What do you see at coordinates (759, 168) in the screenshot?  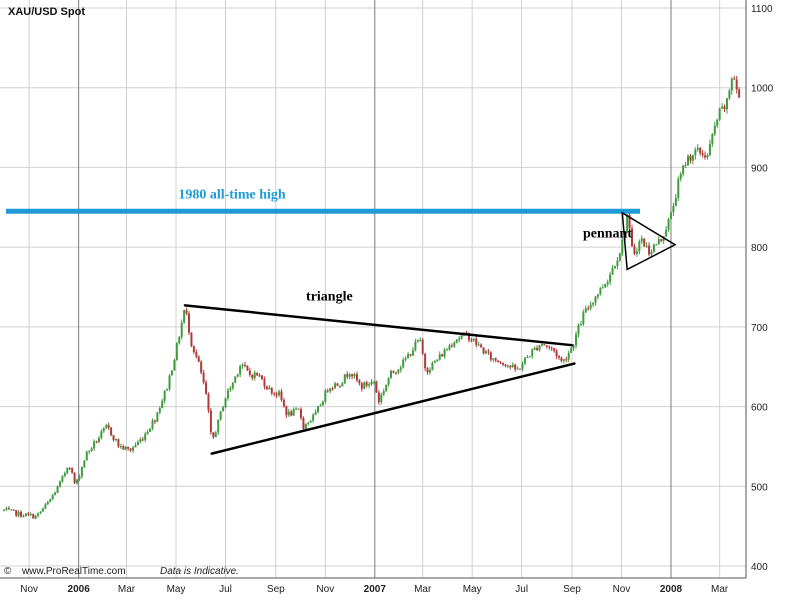 I see `y-tick-label: 900` at bounding box center [759, 168].